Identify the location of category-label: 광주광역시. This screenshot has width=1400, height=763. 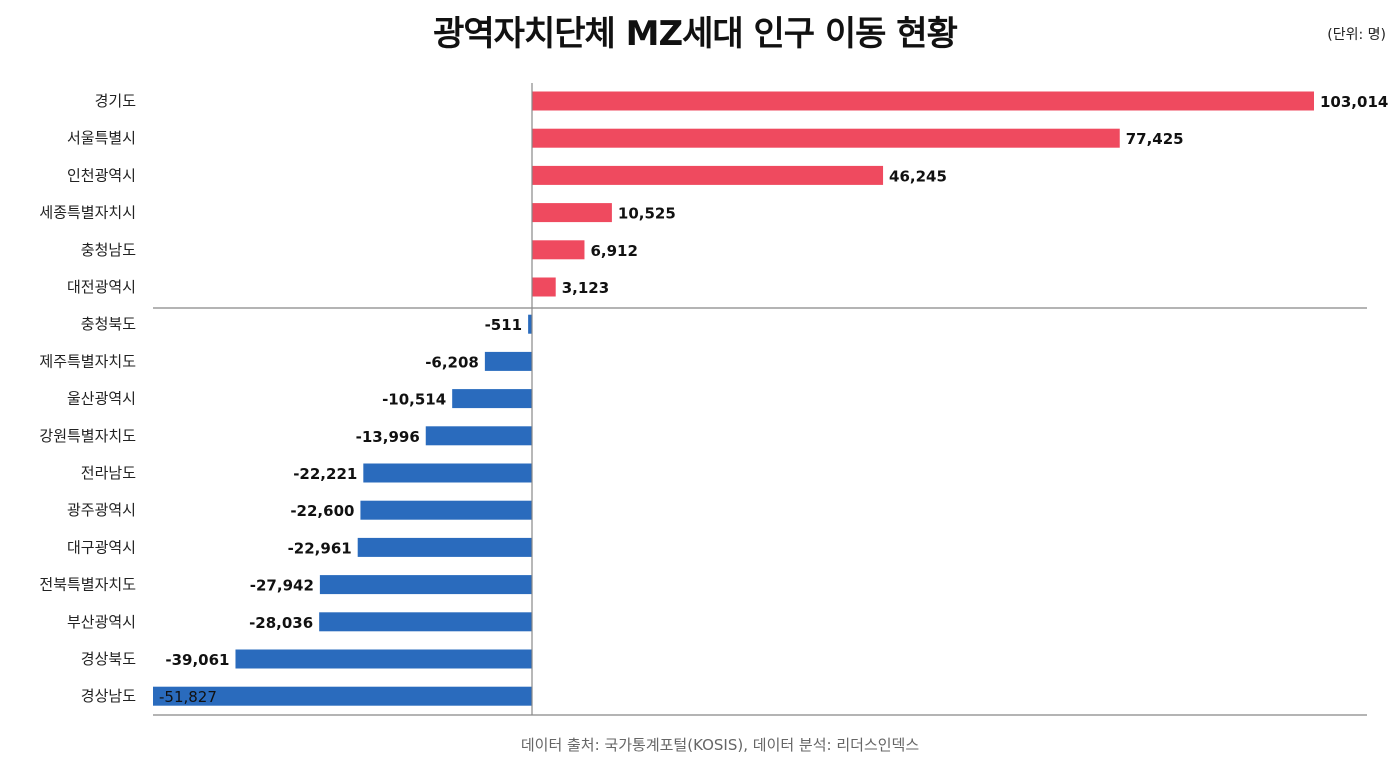
(101, 510).